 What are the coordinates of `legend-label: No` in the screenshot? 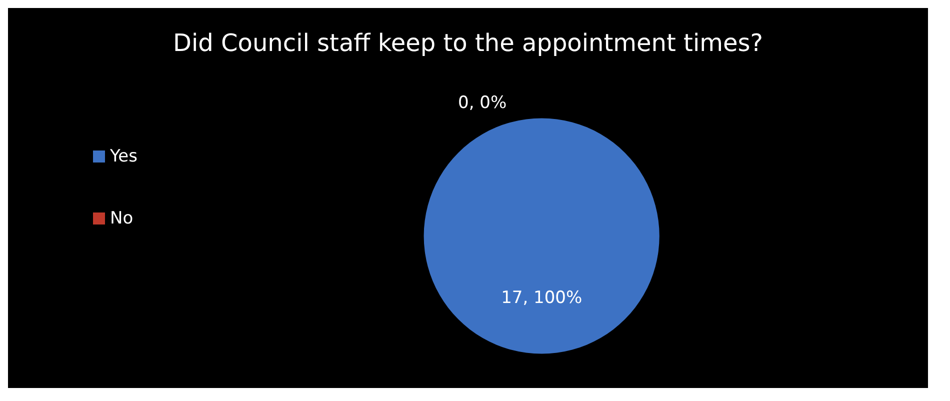 It's located at (122, 218).